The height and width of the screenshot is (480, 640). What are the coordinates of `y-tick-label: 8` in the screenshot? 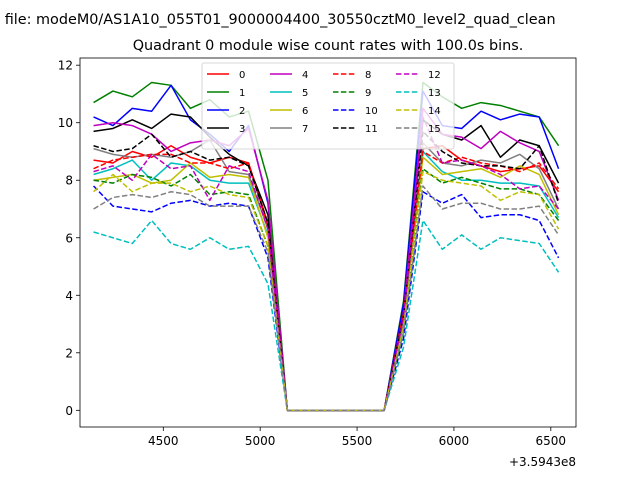 It's located at (69, 181).